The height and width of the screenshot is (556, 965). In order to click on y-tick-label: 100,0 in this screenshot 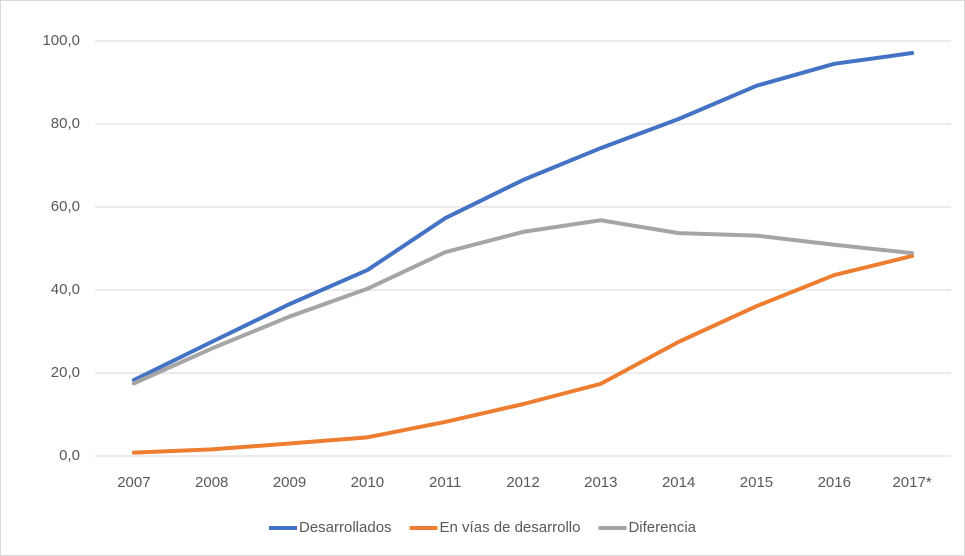, I will do `click(61, 40)`.